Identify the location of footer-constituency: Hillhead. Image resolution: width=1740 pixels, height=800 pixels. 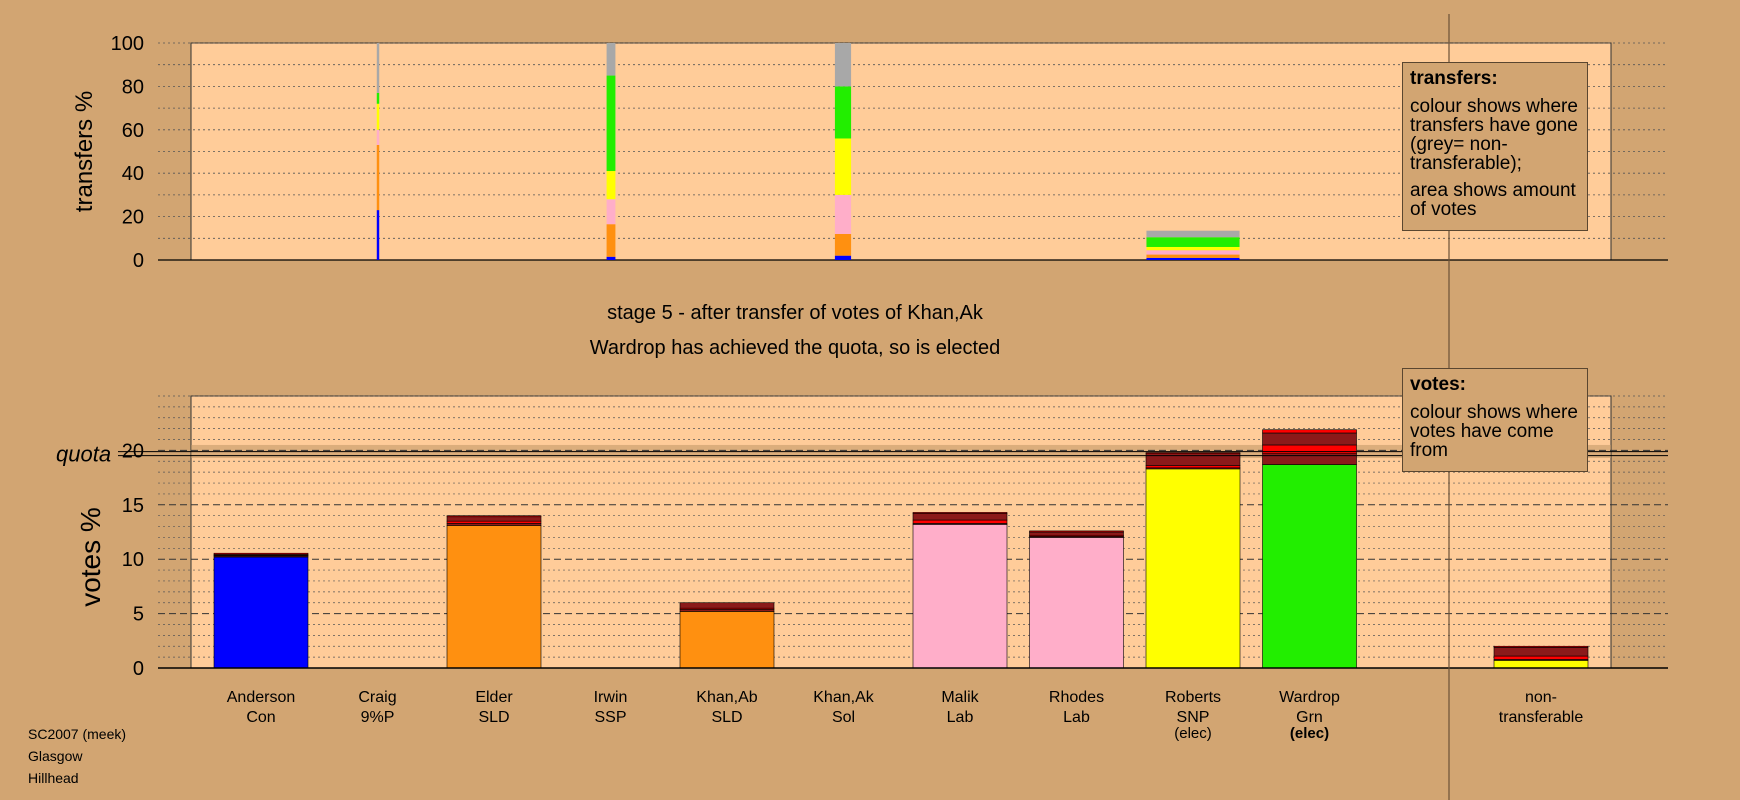
(53, 778).